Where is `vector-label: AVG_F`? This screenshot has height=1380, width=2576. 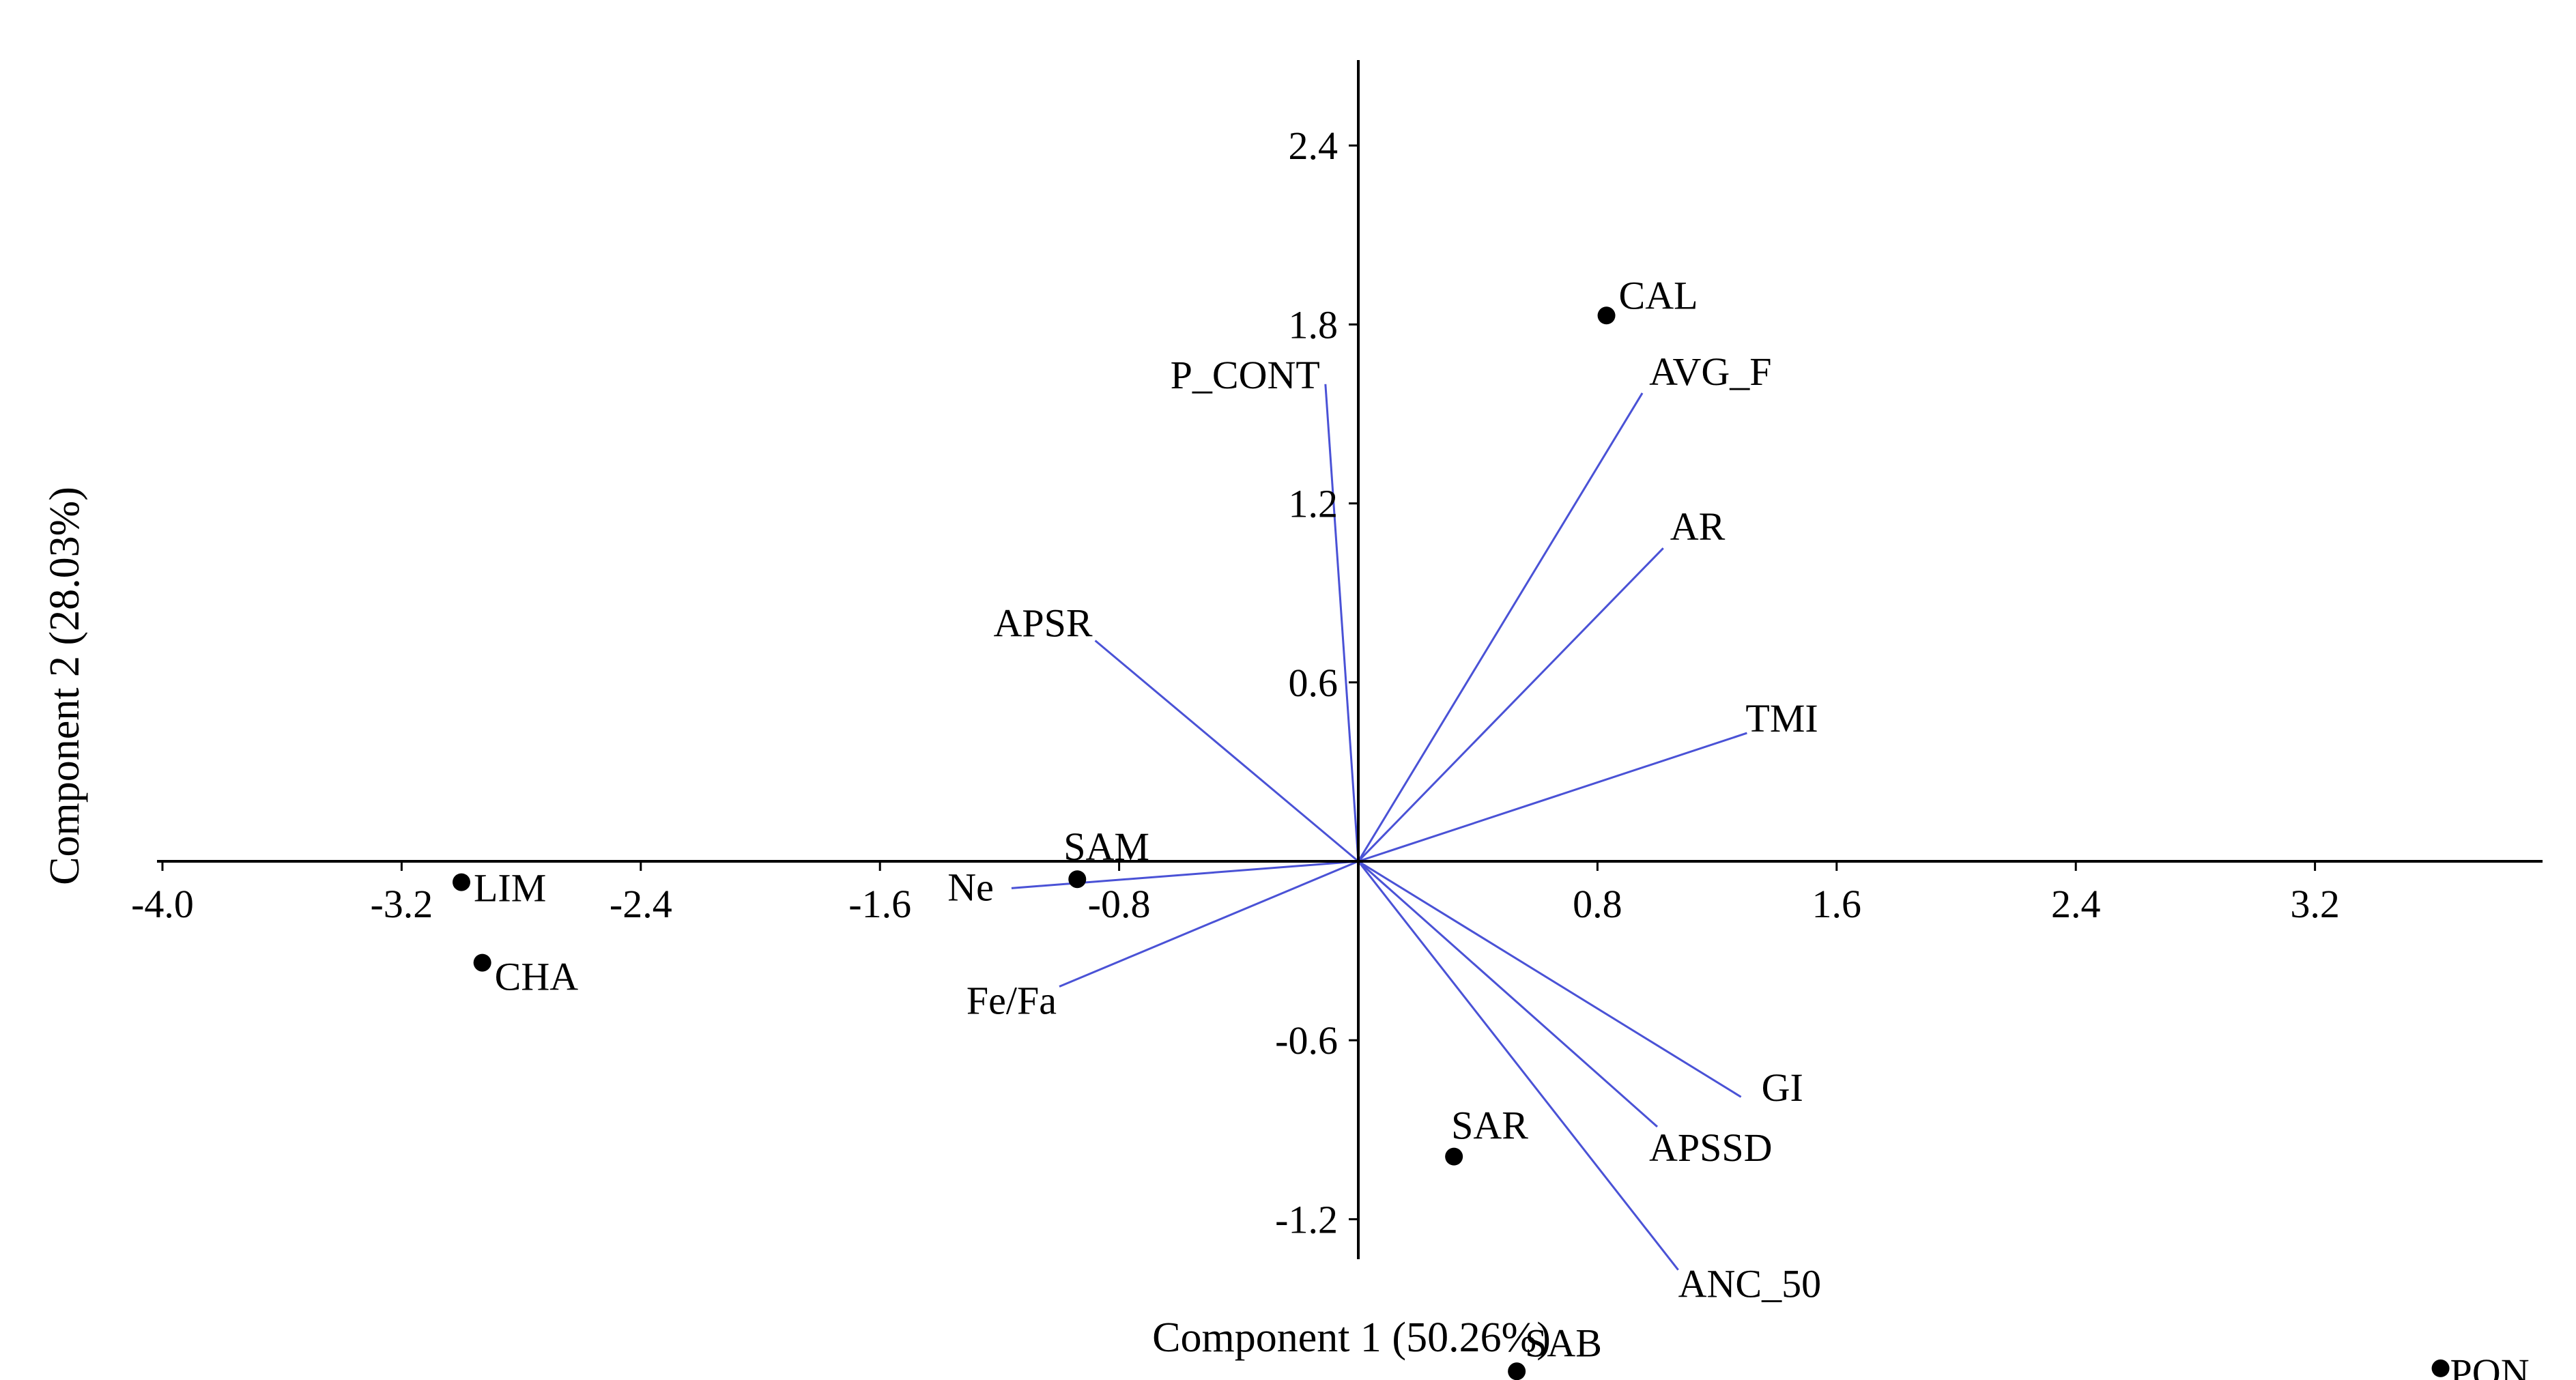
vector-label: AVG_F is located at coordinates (1710, 371).